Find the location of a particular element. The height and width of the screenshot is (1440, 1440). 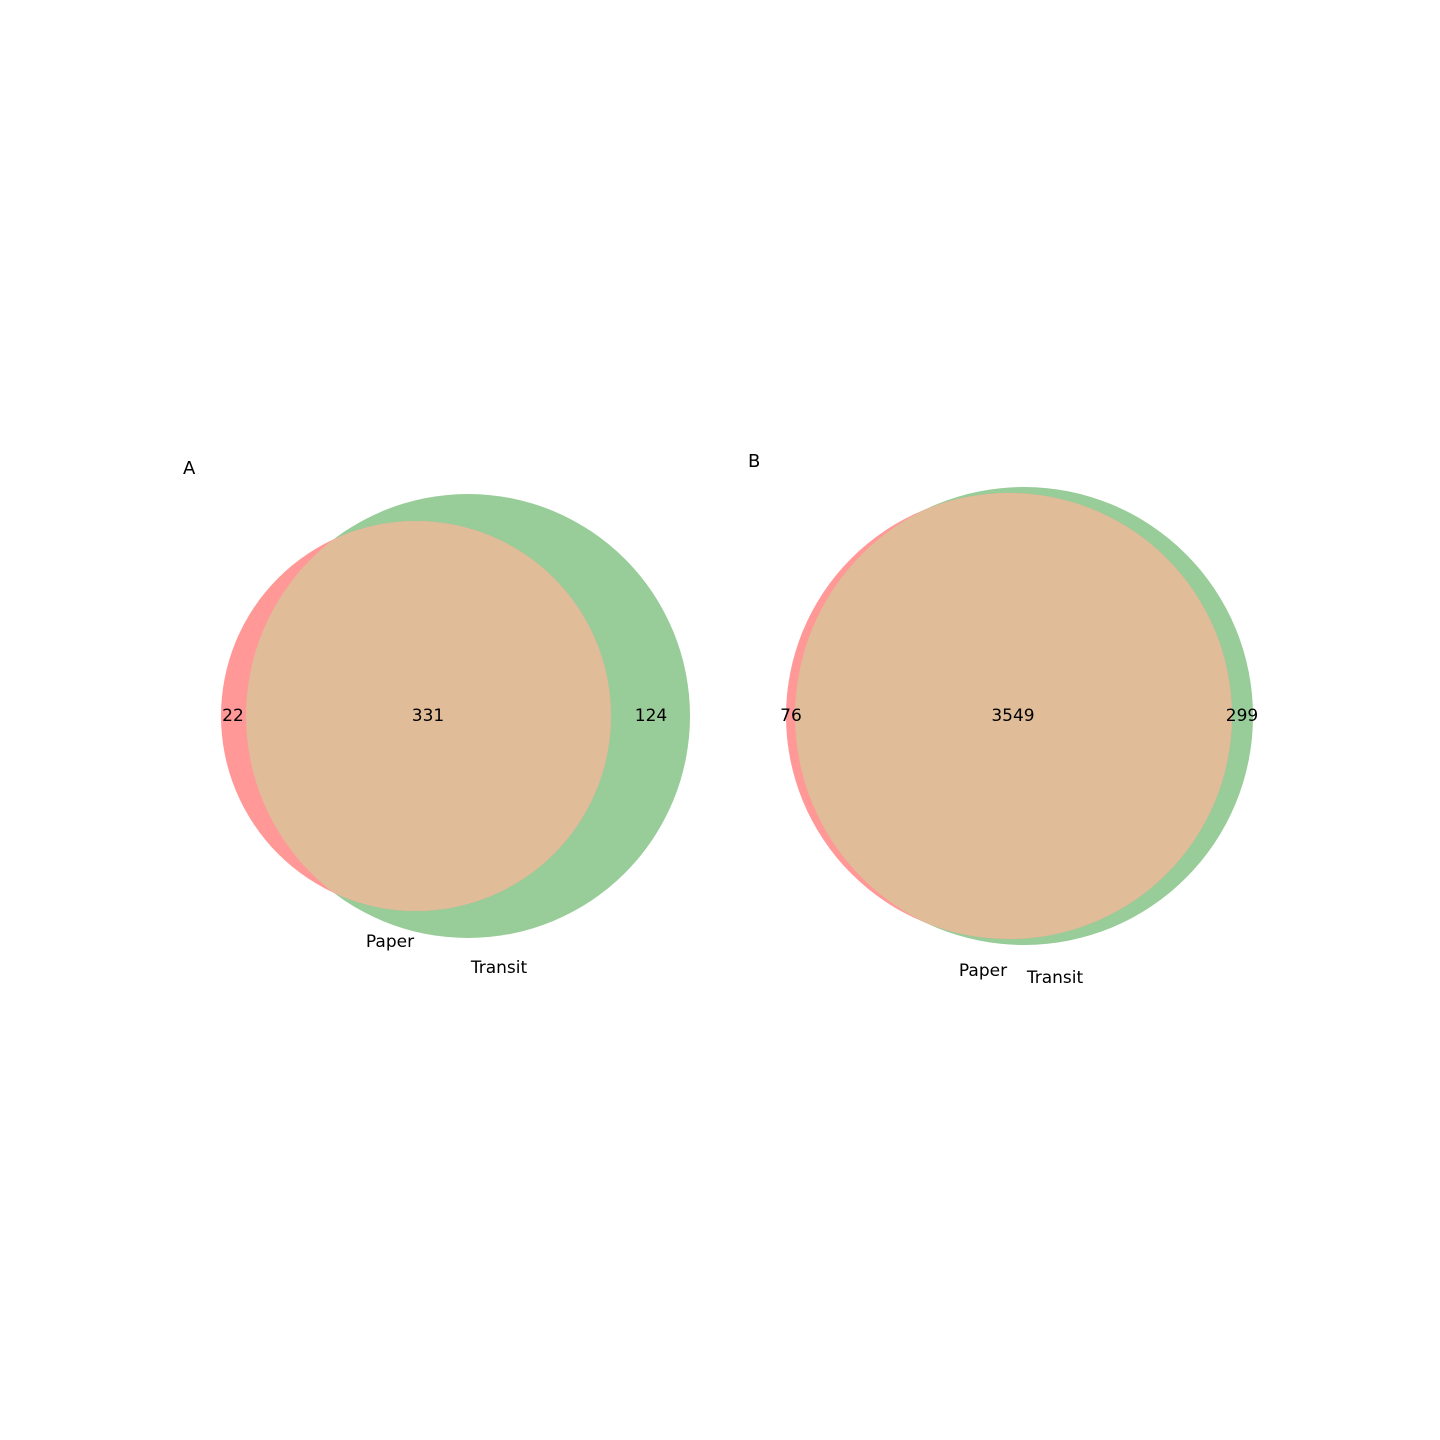

venn-a-intersection is located at coordinates (428, 716).